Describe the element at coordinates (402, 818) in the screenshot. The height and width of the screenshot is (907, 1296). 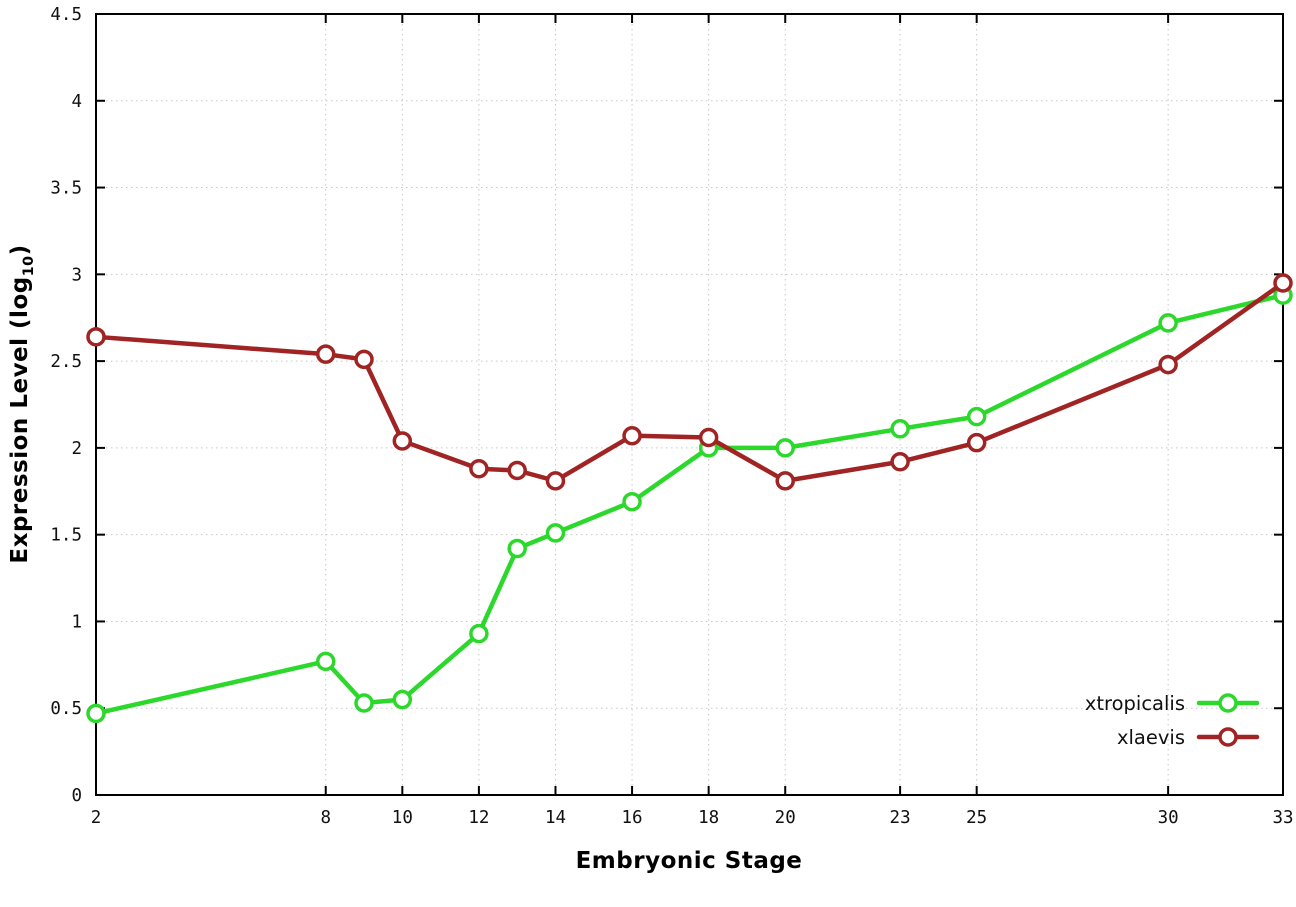
I see `x-tick-label: 10` at that location.